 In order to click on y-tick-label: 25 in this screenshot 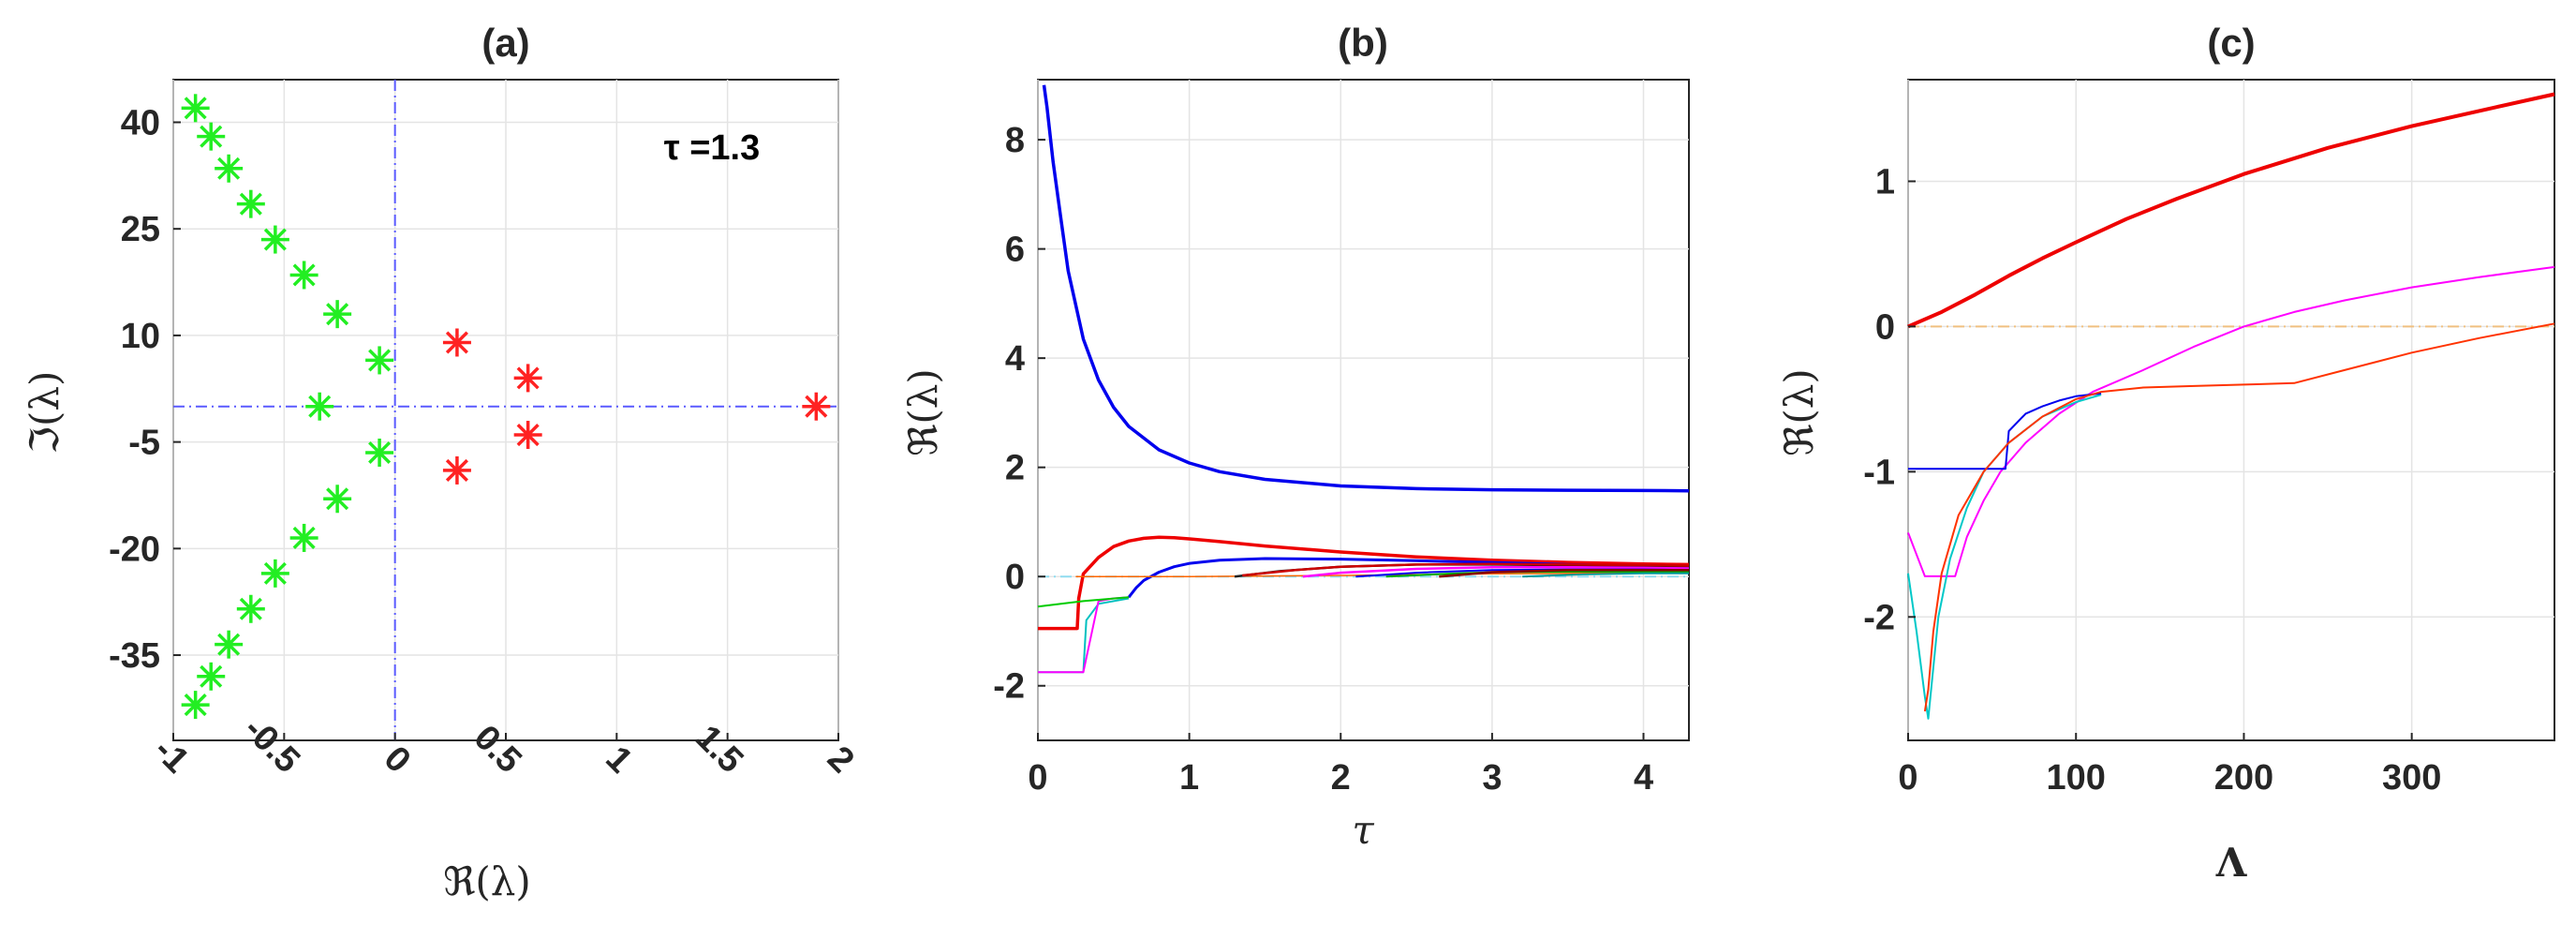, I will do `click(140, 229)`.